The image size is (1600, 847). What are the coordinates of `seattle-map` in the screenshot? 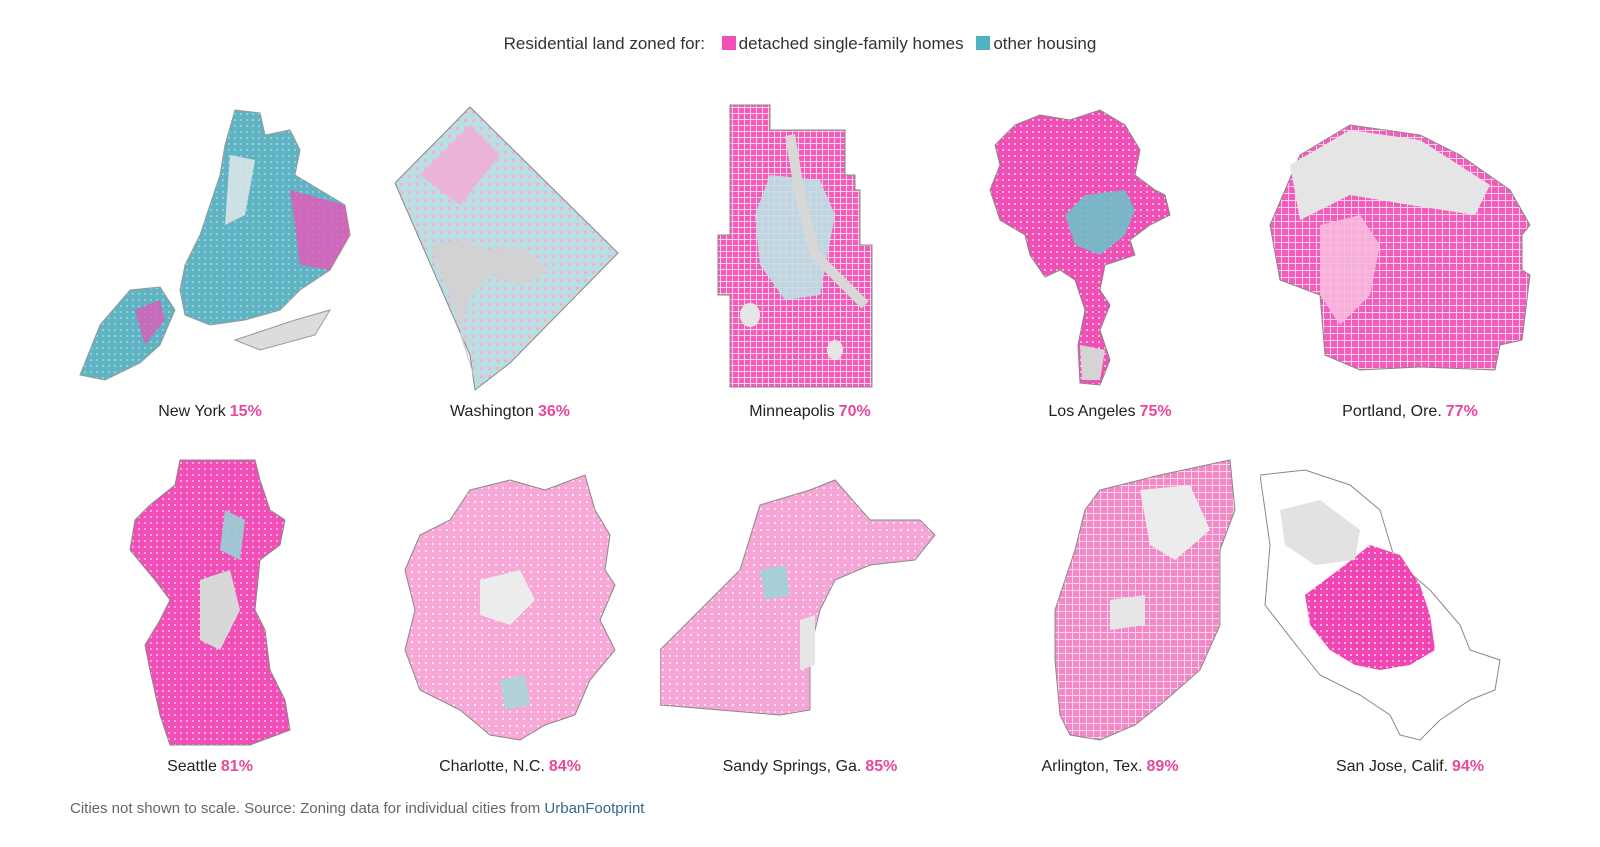 It's located at (210, 602).